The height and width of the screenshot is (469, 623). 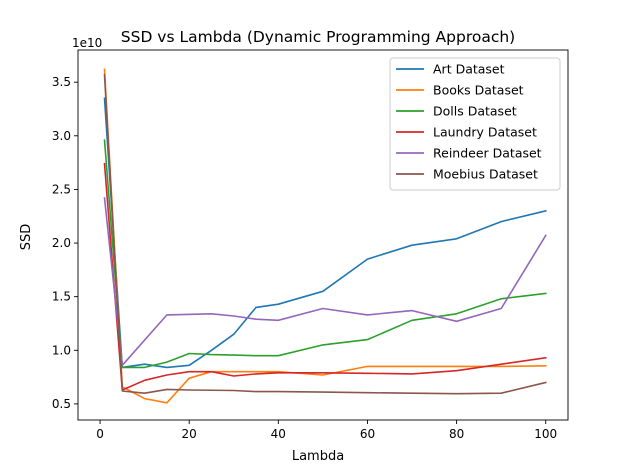 What do you see at coordinates (189, 434) in the screenshot?
I see `x-tick-label: 20` at bounding box center [189, 434].